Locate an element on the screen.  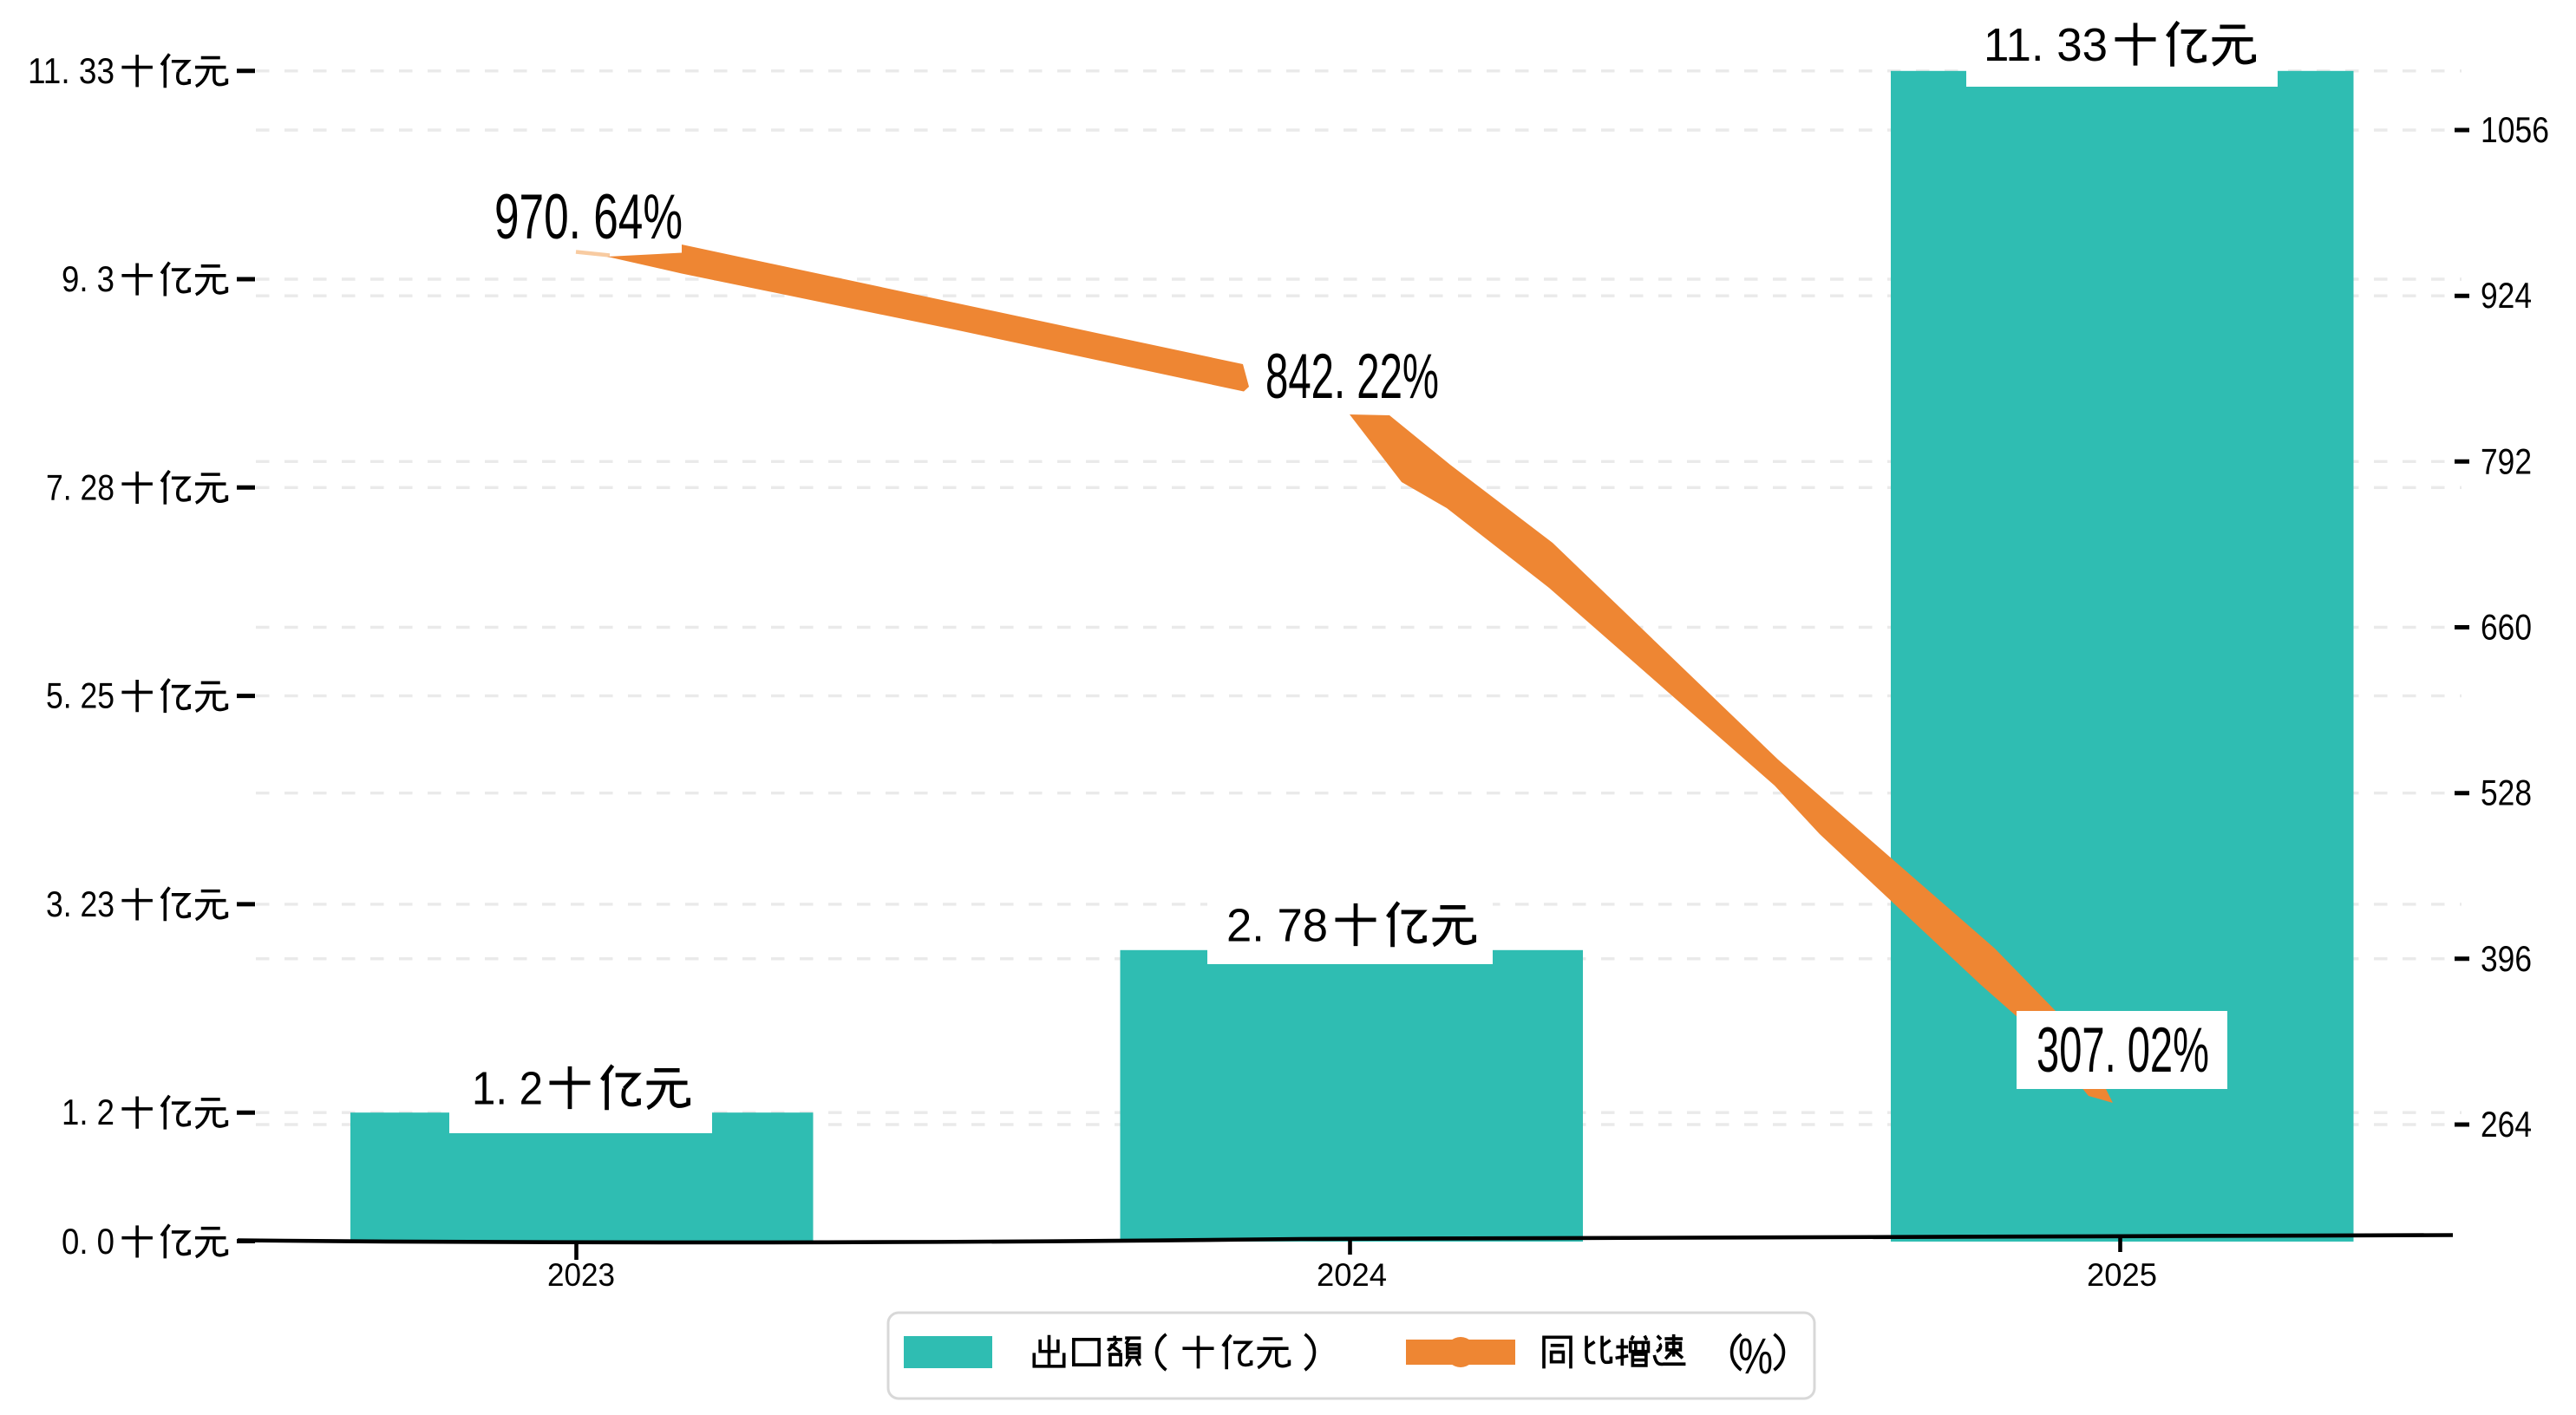
svg-text: 396 is located at coordinates (2506, 958).